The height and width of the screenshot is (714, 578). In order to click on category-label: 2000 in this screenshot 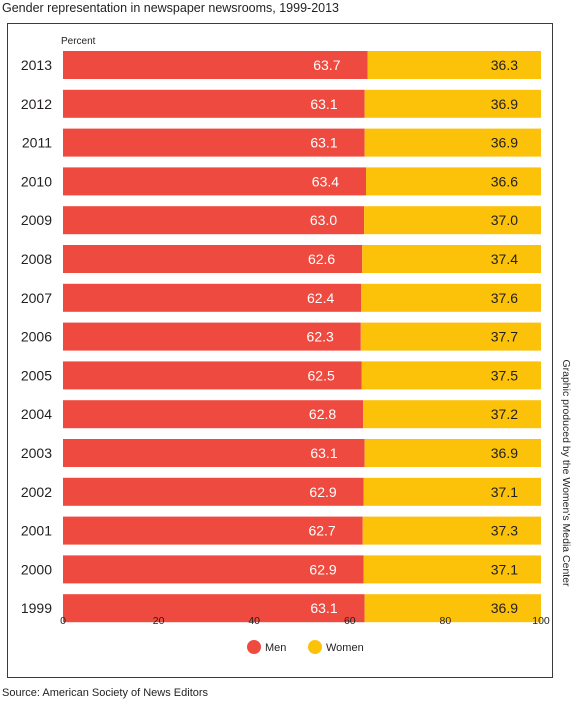, I will do `click(36, 569)`.